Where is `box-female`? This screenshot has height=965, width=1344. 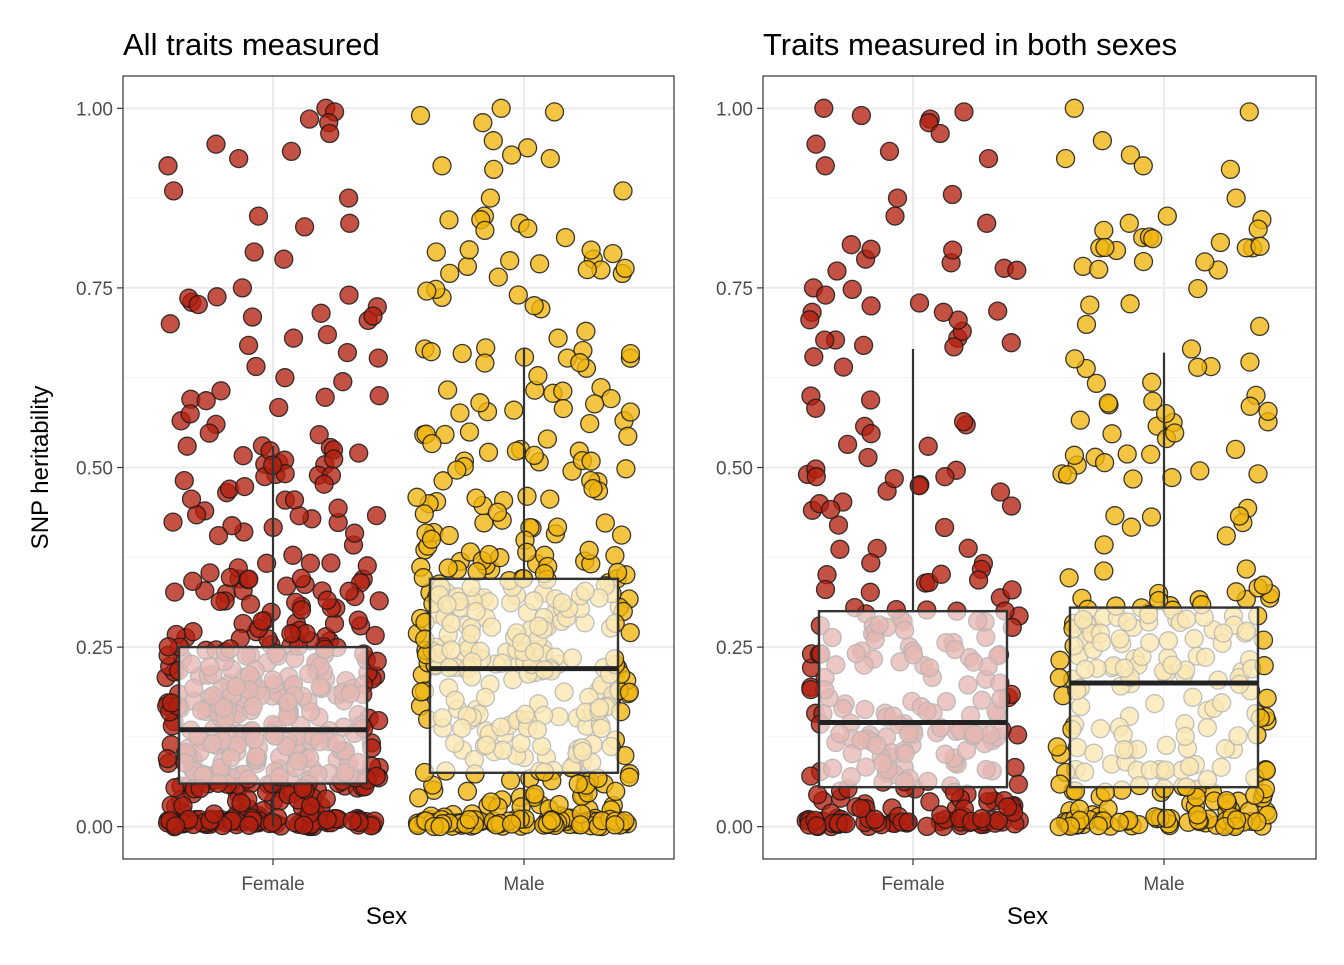
box-female is located at coordinates (913, 699).